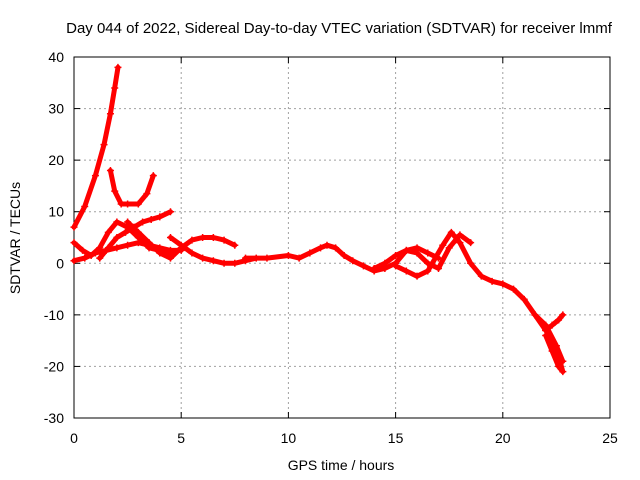 The height and width of the screenshot is (480, 640). What do you see at coordinates (56, 212) in the screenshot?
I see `y-tick-label: 10` at bounding box center [56, 212].